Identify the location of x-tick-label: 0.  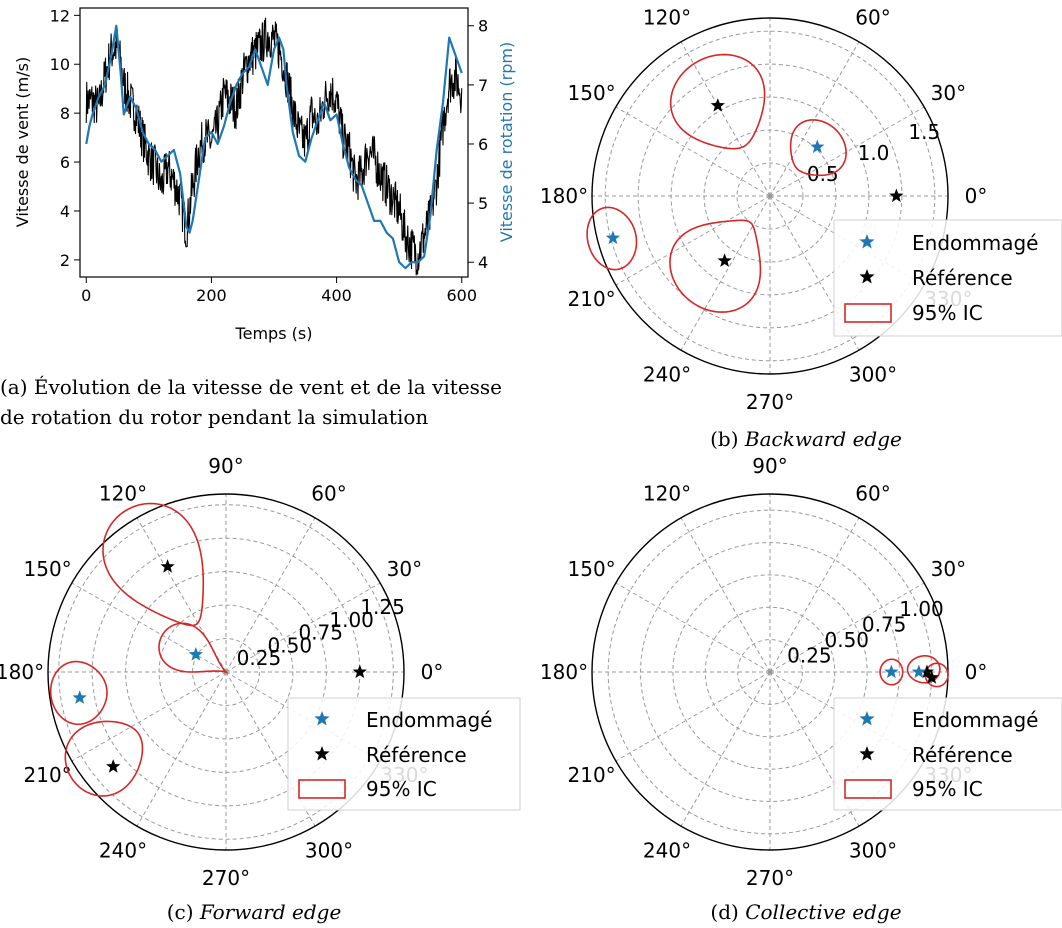
(86, 295).